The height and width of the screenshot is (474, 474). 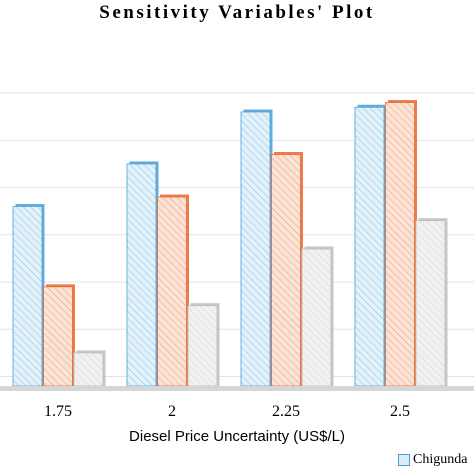 I want to click on x-tick-label: 2.5, so click(x=400, y=411).